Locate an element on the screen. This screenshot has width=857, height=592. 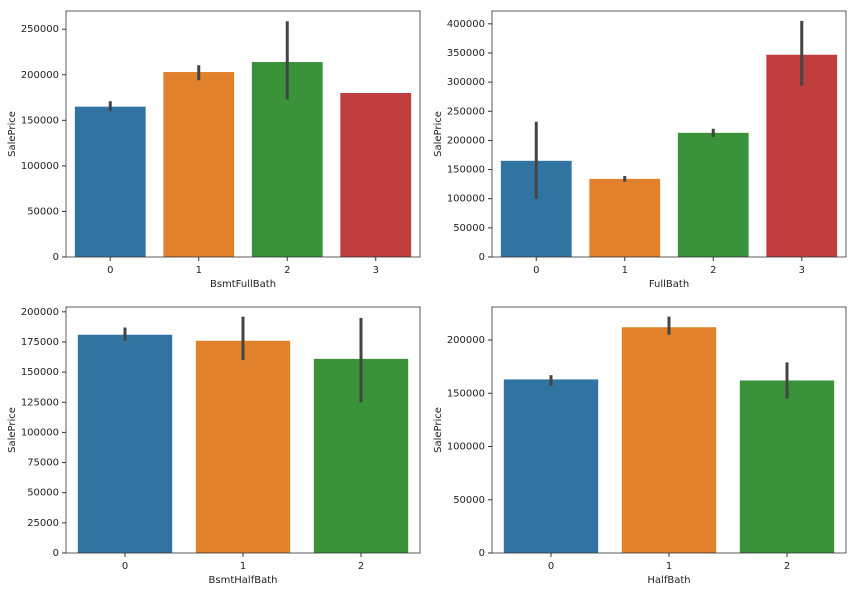
y-tick-label: 400000 is located at coordinates (466, 24).